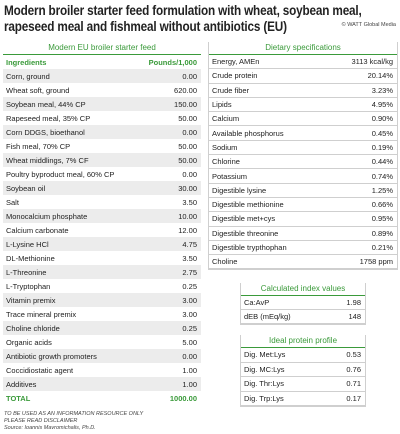  What do you see at coordinates (102, 160) in the screenshot?
I see `table-row: Wheat middlings, 7% CF 50.00` at bounding box center [102, 160].